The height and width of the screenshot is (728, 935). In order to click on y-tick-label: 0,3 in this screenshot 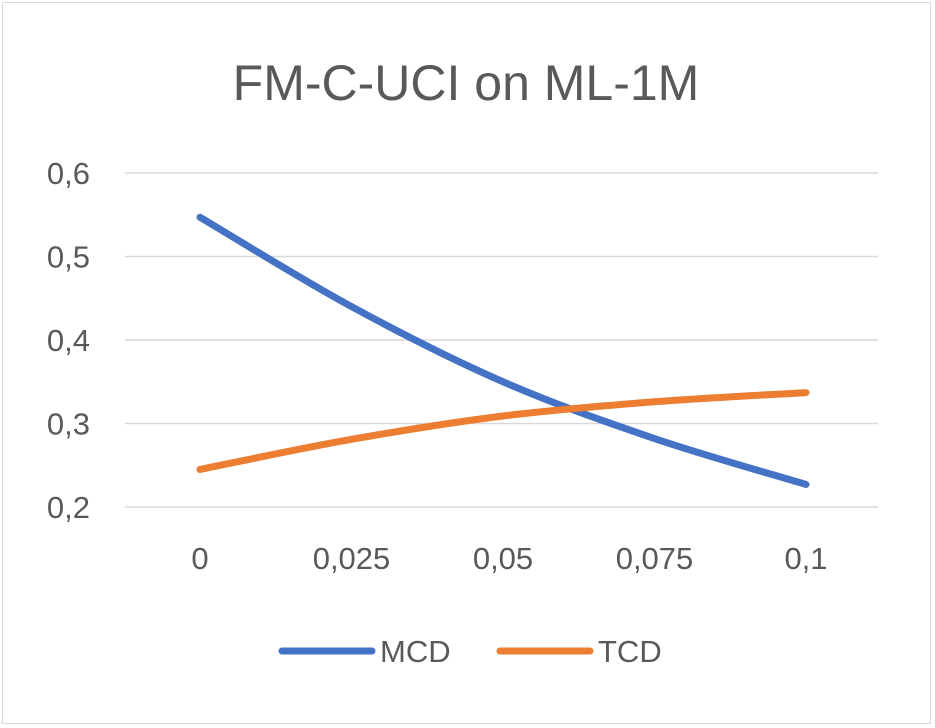, I will do `click(68, 424)`.